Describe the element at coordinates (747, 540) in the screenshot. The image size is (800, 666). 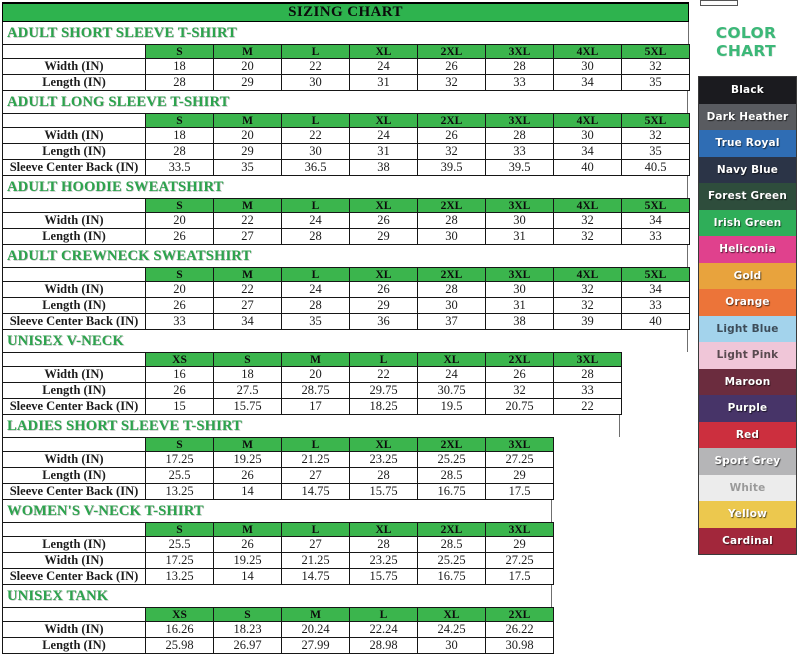
I see `color-swatch: Cardinal` at that location.